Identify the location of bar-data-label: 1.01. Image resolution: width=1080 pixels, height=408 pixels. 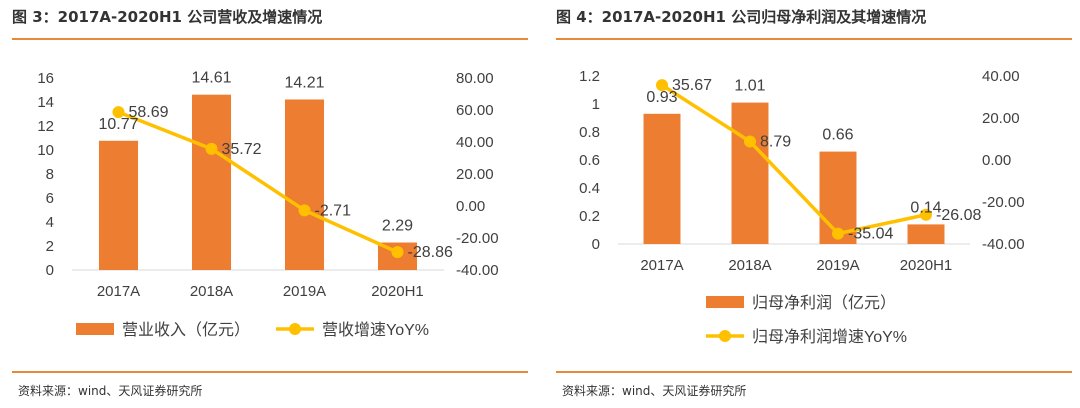
(749, 86).